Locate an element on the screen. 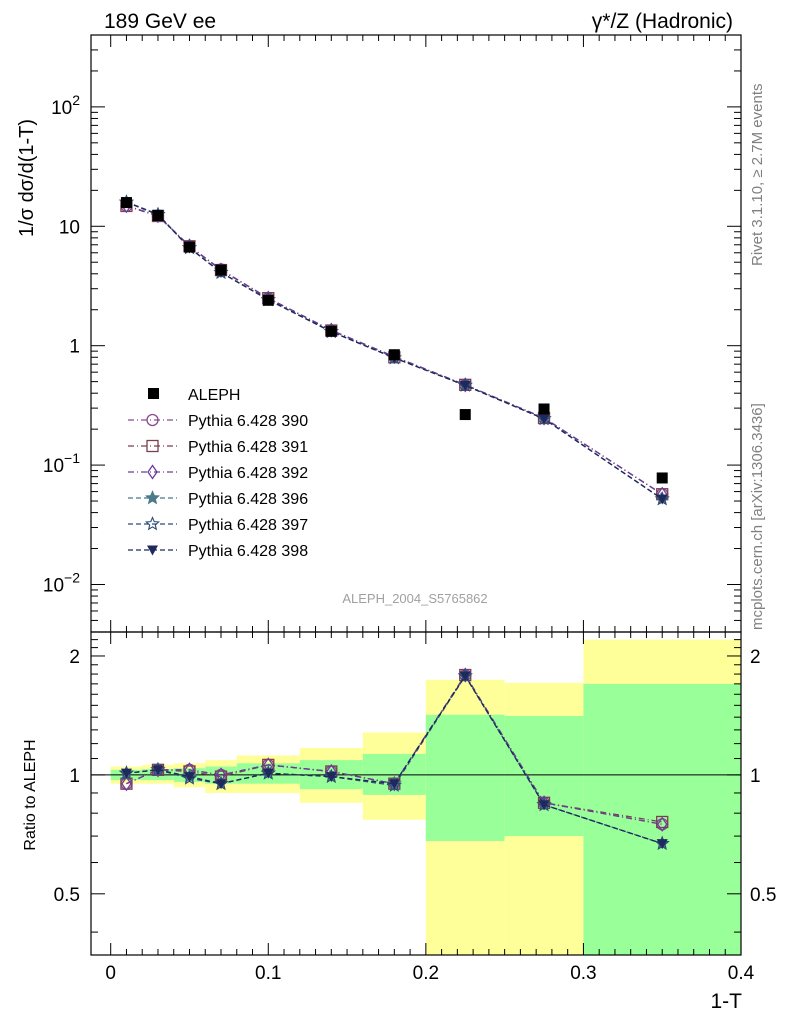  ratio-y-tick-label: 0.5 is located at coordinates (67, 895).